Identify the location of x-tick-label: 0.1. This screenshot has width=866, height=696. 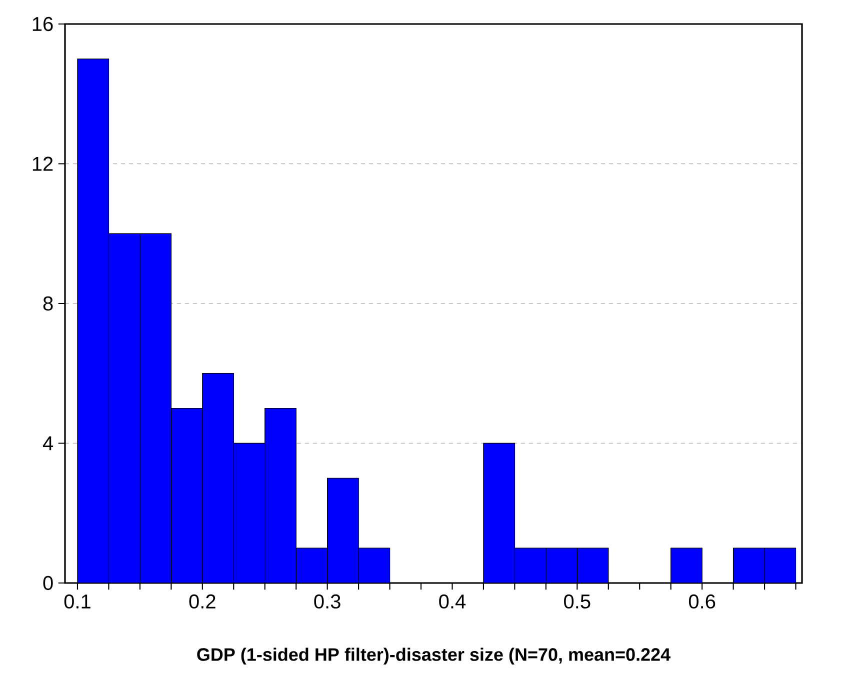
(77, 601).